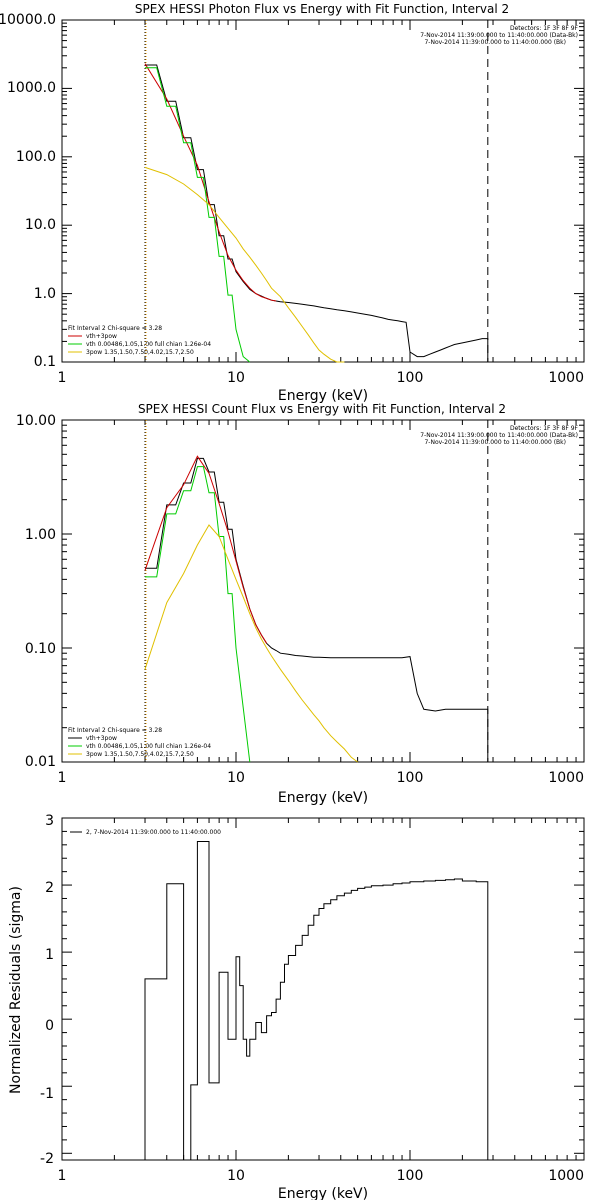  What do you see at coordinates (49, 821) in the screenshot?
I see `y-tick-label: 3` at bounding box center [49, 821].